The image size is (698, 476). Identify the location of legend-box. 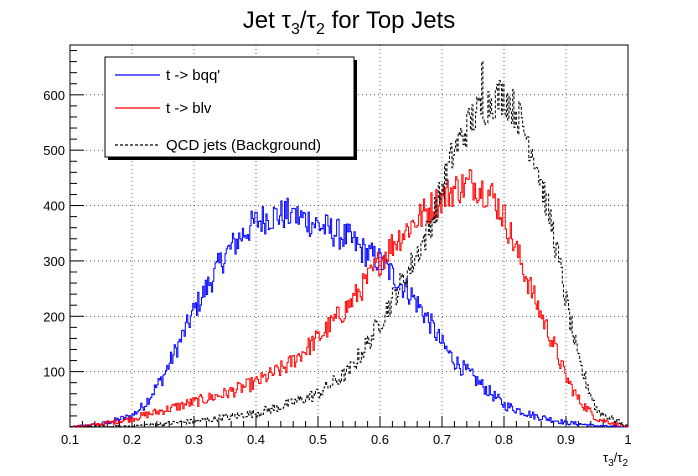
(229, 107).